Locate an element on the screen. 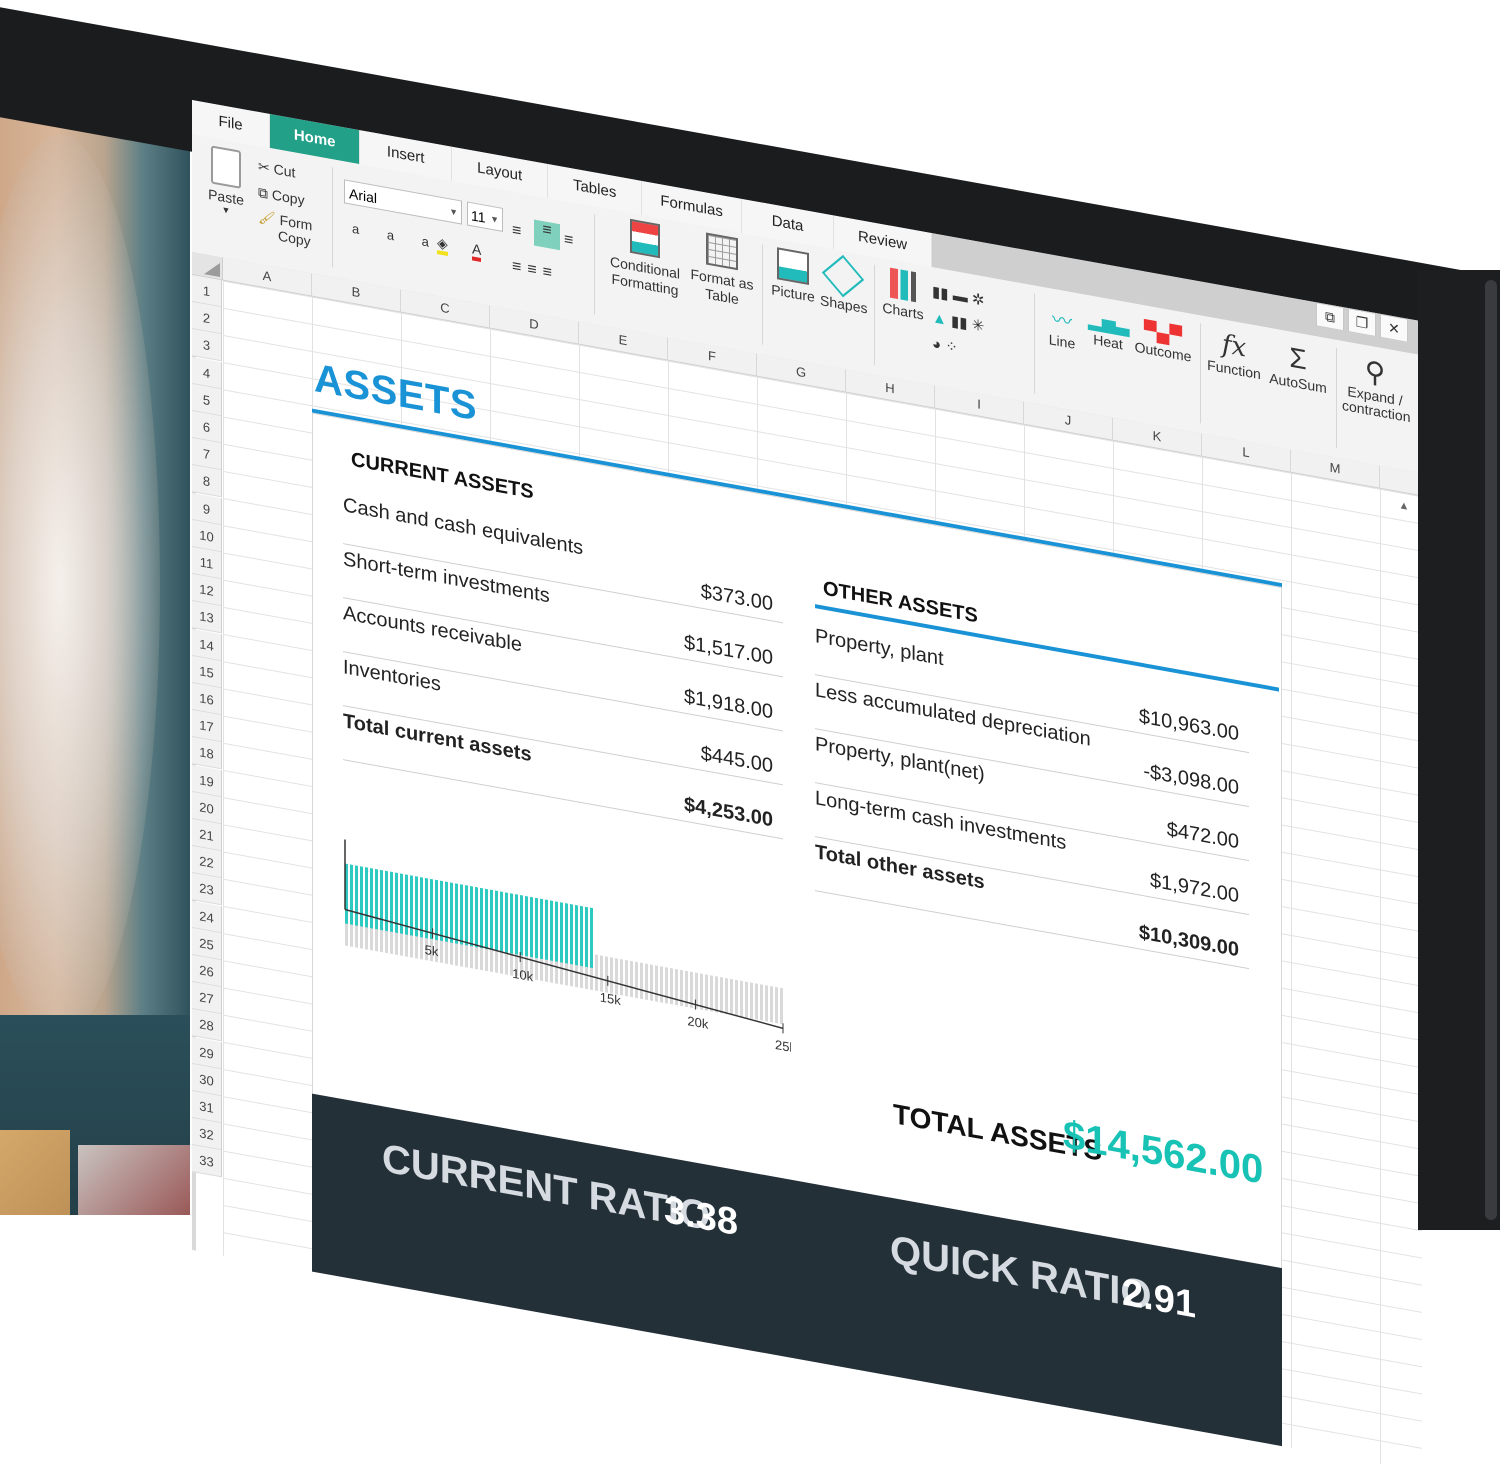 This screenshot has height=1471, width=1500. maximize-icon: ❐ is located at coordinates (1362, 322).